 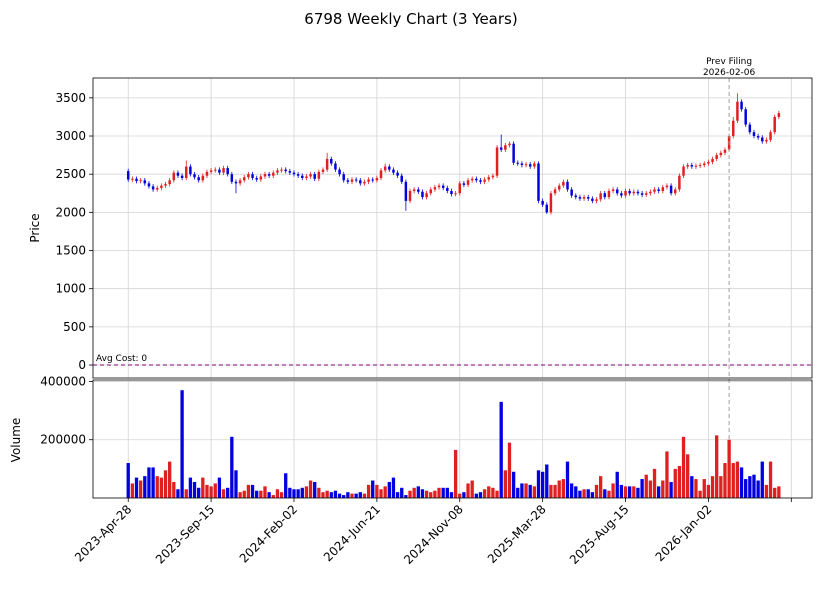 What do you see at coordinates (82, 365) in the screenshot?
I see `y-tick-label: 0` at bounding box center [82, 365].